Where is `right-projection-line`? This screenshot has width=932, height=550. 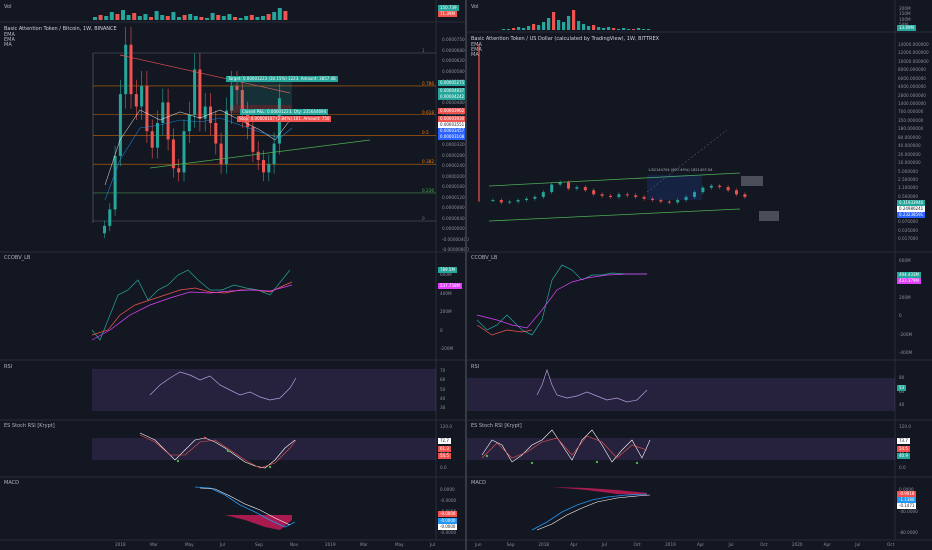 right-projection-line is located at coordinates (687, 161).